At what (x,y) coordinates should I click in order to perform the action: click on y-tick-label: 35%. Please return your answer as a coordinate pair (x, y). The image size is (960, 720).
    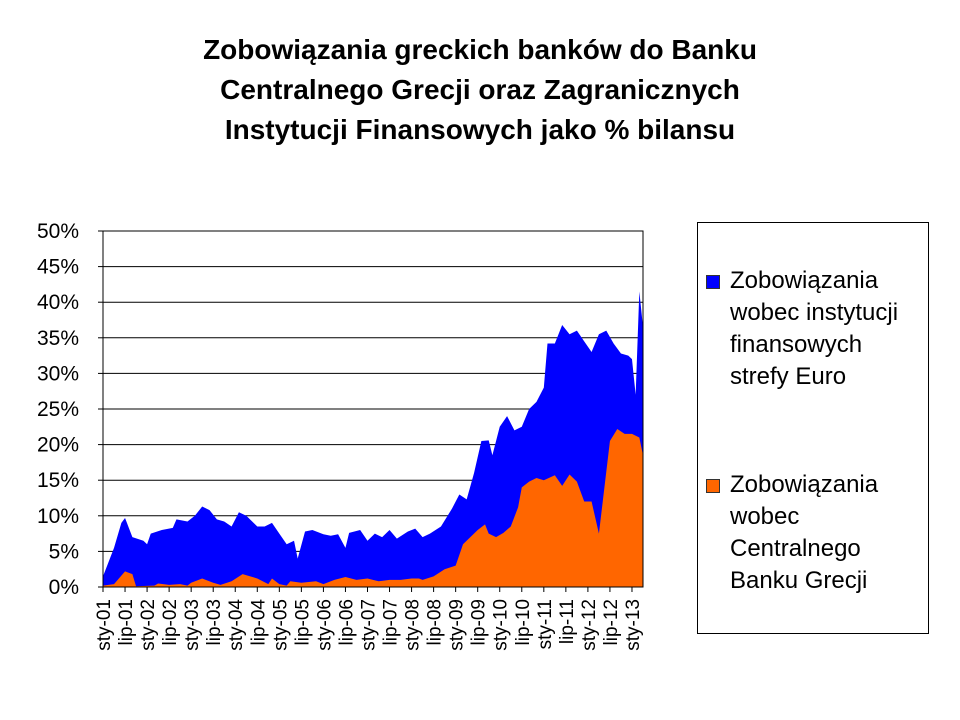
    Looking at the image, I should click on (58, 338).